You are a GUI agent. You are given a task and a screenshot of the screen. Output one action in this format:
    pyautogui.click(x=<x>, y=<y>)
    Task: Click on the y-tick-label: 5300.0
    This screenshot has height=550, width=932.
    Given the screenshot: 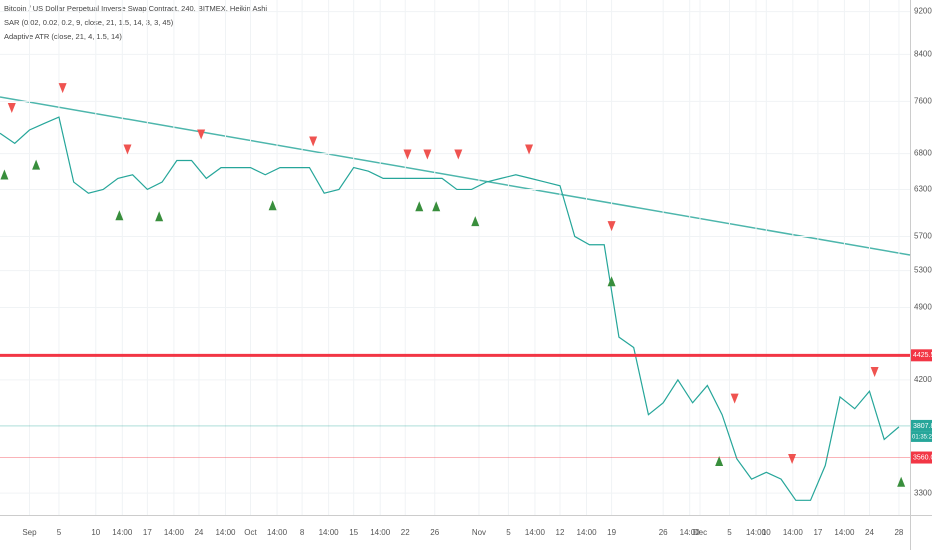 What is the action you would take?
    pyautogui.click(x=923, y=270)
    